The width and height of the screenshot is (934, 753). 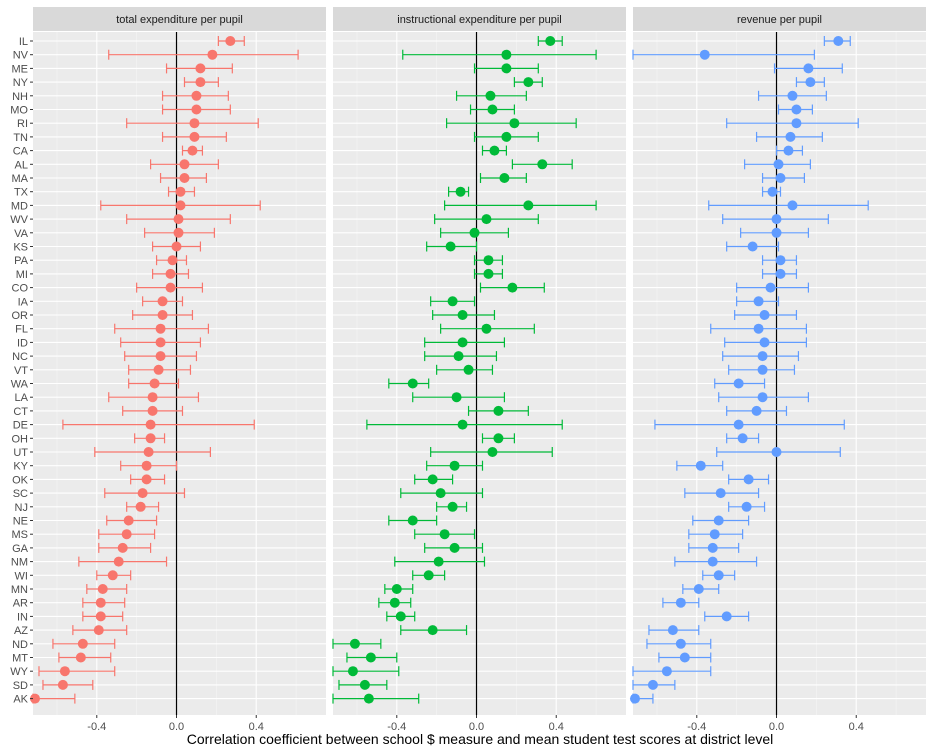 What do you see at coordinates (20, 316) in the screenshot?
I see `y-tick-label-or: OR` at bounding box center [20, 316].